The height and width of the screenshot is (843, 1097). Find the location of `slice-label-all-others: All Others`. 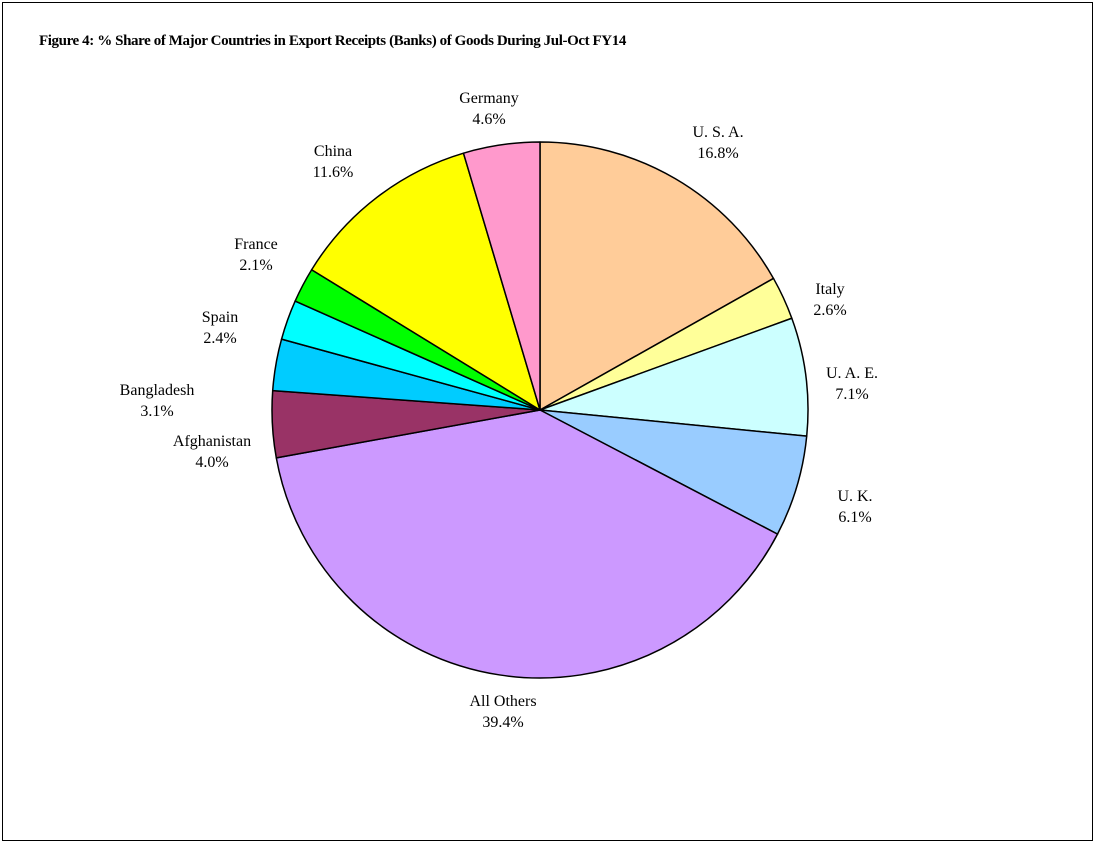

slice-label-all-others: All Others is located at coordinates (502, 701).